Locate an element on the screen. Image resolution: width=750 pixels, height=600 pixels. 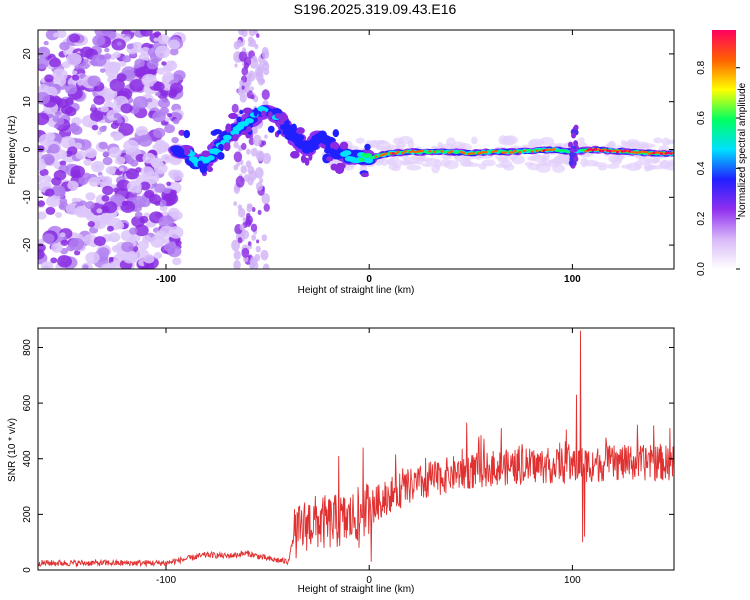
spectrogram-x-tick-label: 0 is located at coordinates (369, 279).